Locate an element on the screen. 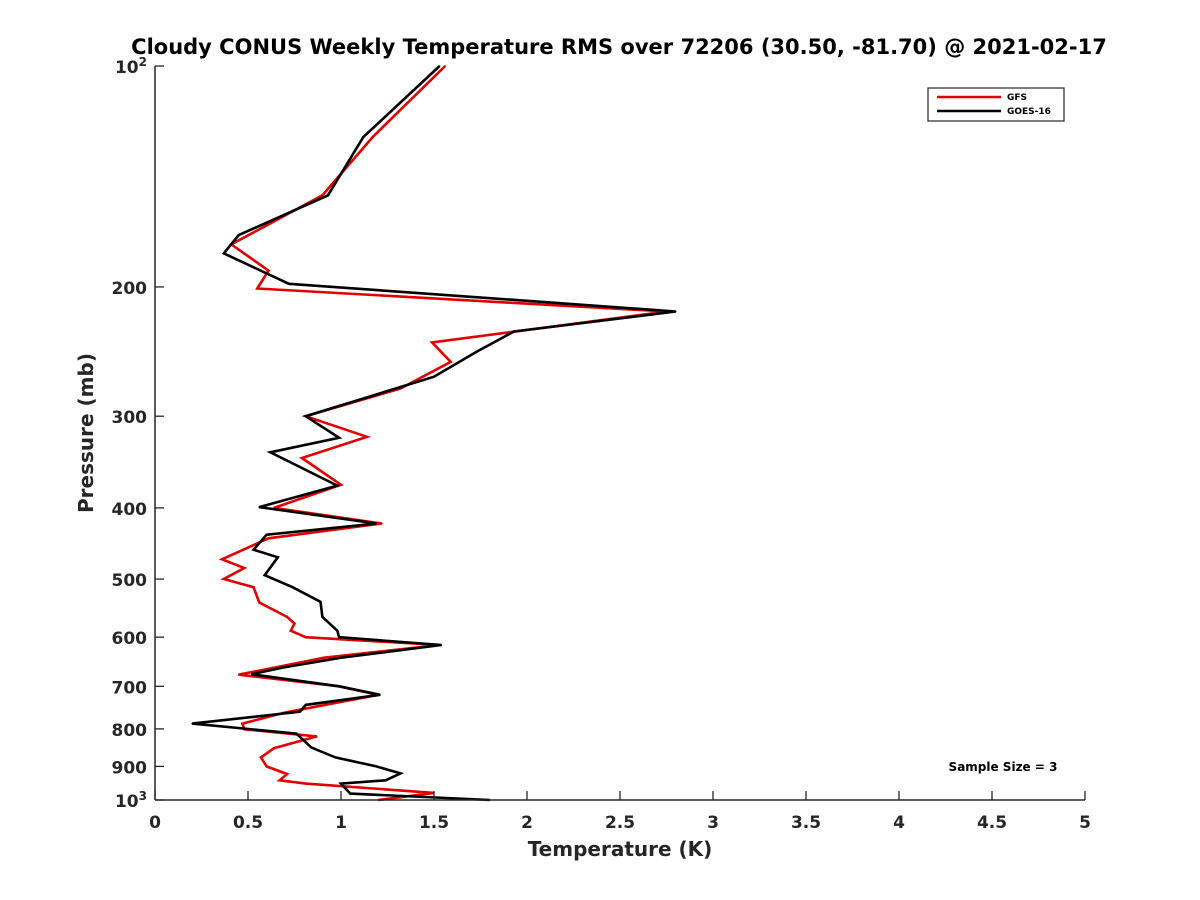  legend: GFS GOES-16 is located at coordinates (996, 104).